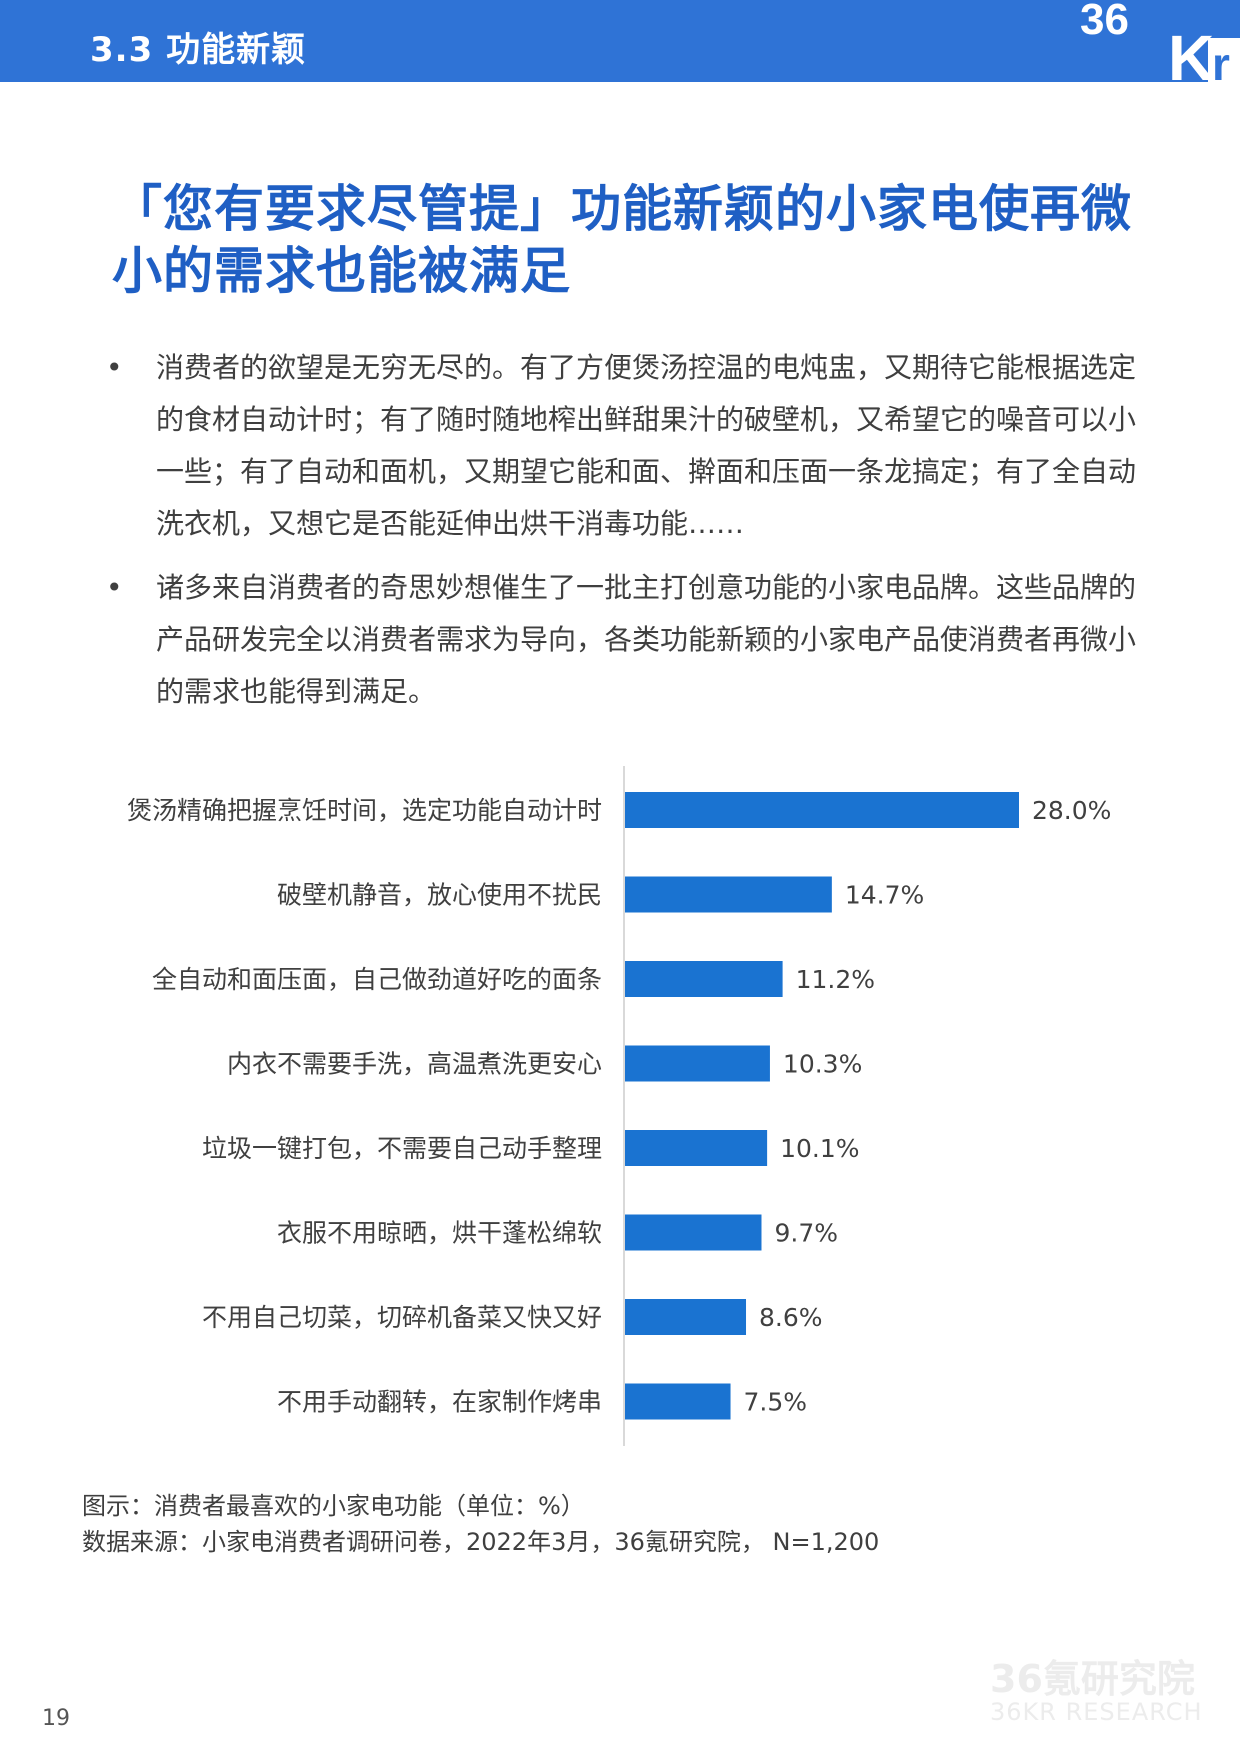  Describe the element at coordinates (791, 1317) in the screenshot. I see `value-label: 8.6%` at that location.